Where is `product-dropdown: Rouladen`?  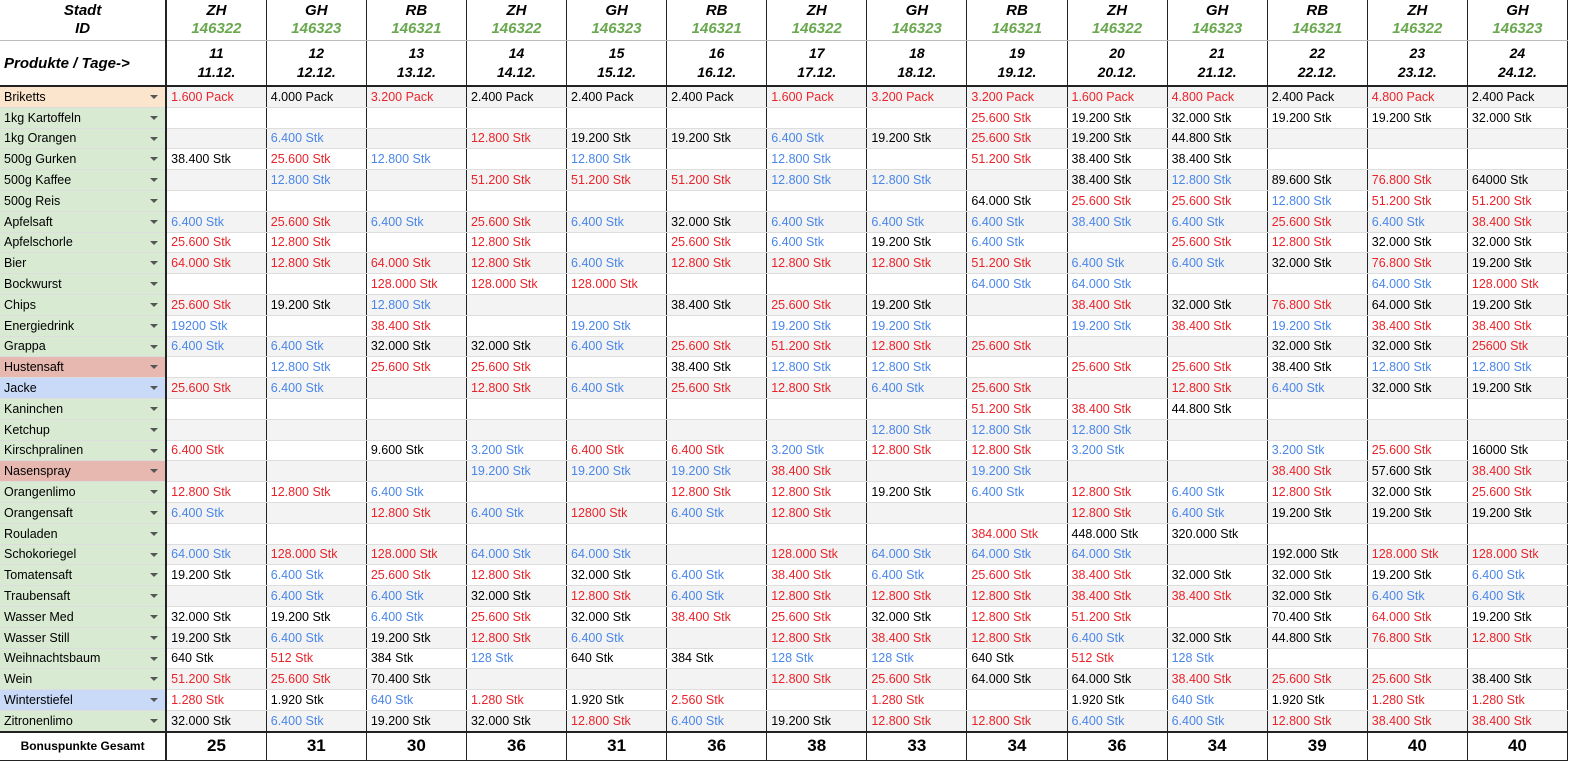
product-dropdown: Rouladen is located at coordinates (84, 534).